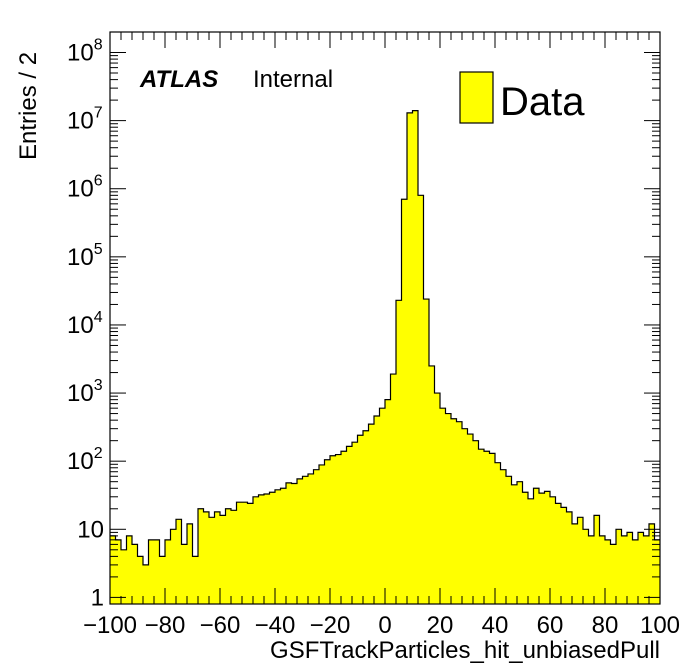 This screenshot has height=672, width=696. What do you see at coordinates (660, 625) in the screenshot?
I see `x-tick-label: 100` at bounding box center [660, 625].